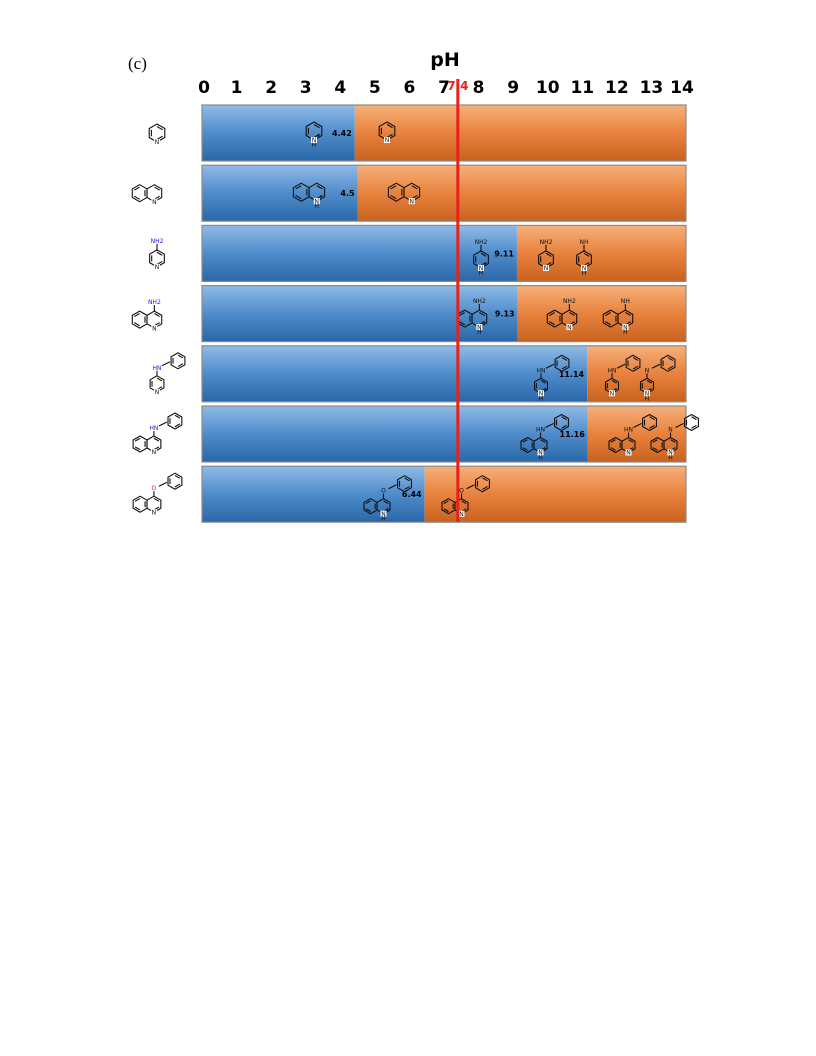 The image size is (816, 1056). Describe the element at coordinates (340, 88) in the screenshot. I see `x-tick-label: 4` at that location.